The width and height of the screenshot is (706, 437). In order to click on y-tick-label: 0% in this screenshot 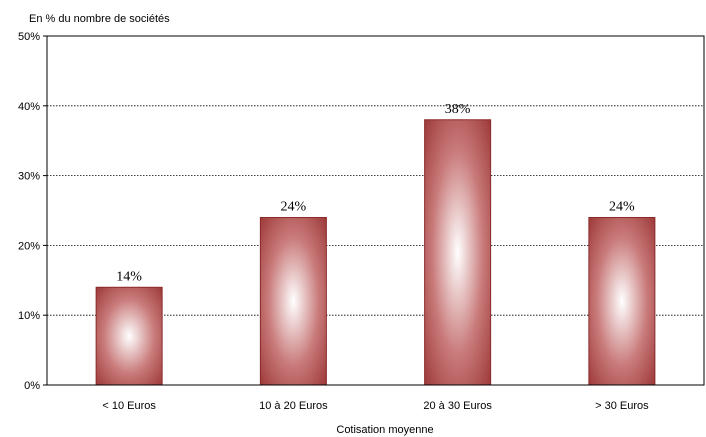, I will do `click(32, 386)`.